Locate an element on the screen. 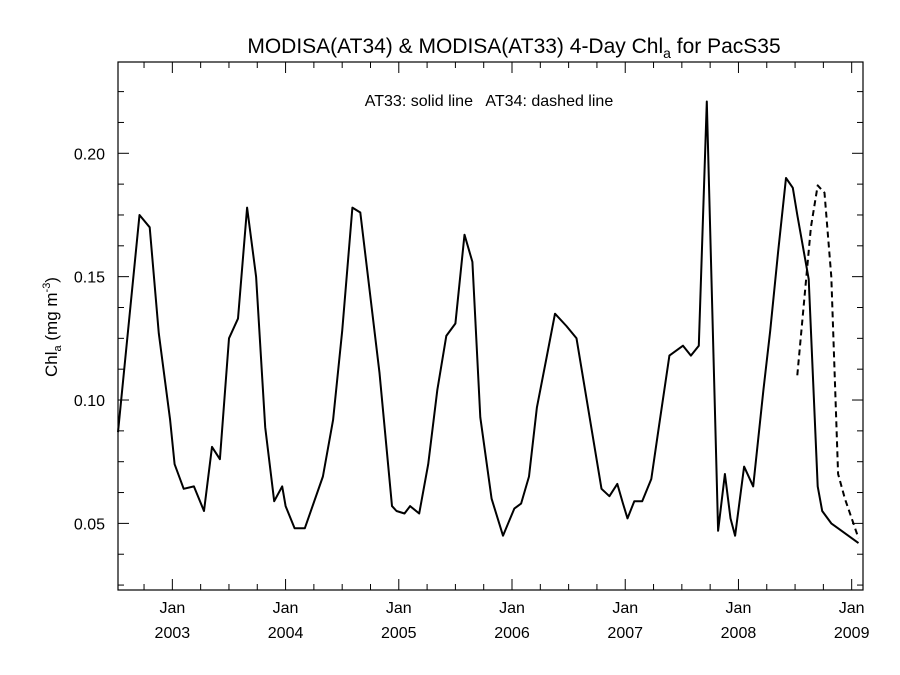 The height and width of the screenshot is (675, 900). y-tick-label: 0.15 is located at coordinates (89, 278).